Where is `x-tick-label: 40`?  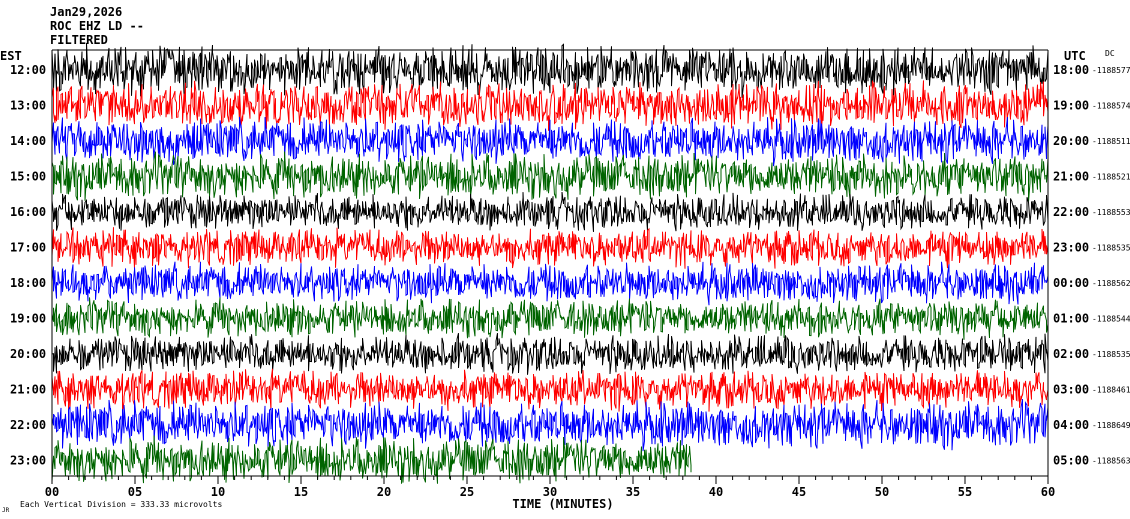
x-tick-label: 40 is located at coordinates (716, 492).